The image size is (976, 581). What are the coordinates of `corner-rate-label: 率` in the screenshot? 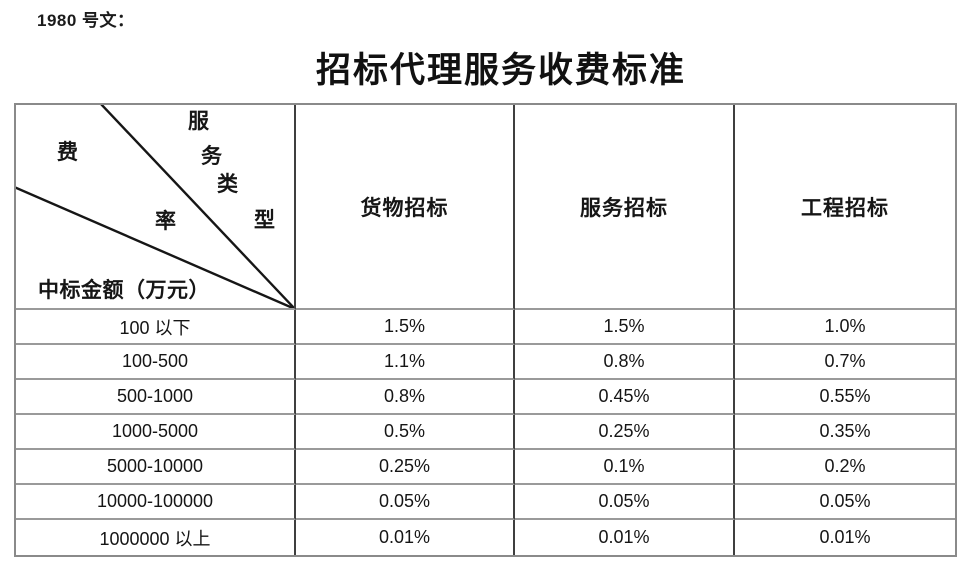 It's located at (165, 221).